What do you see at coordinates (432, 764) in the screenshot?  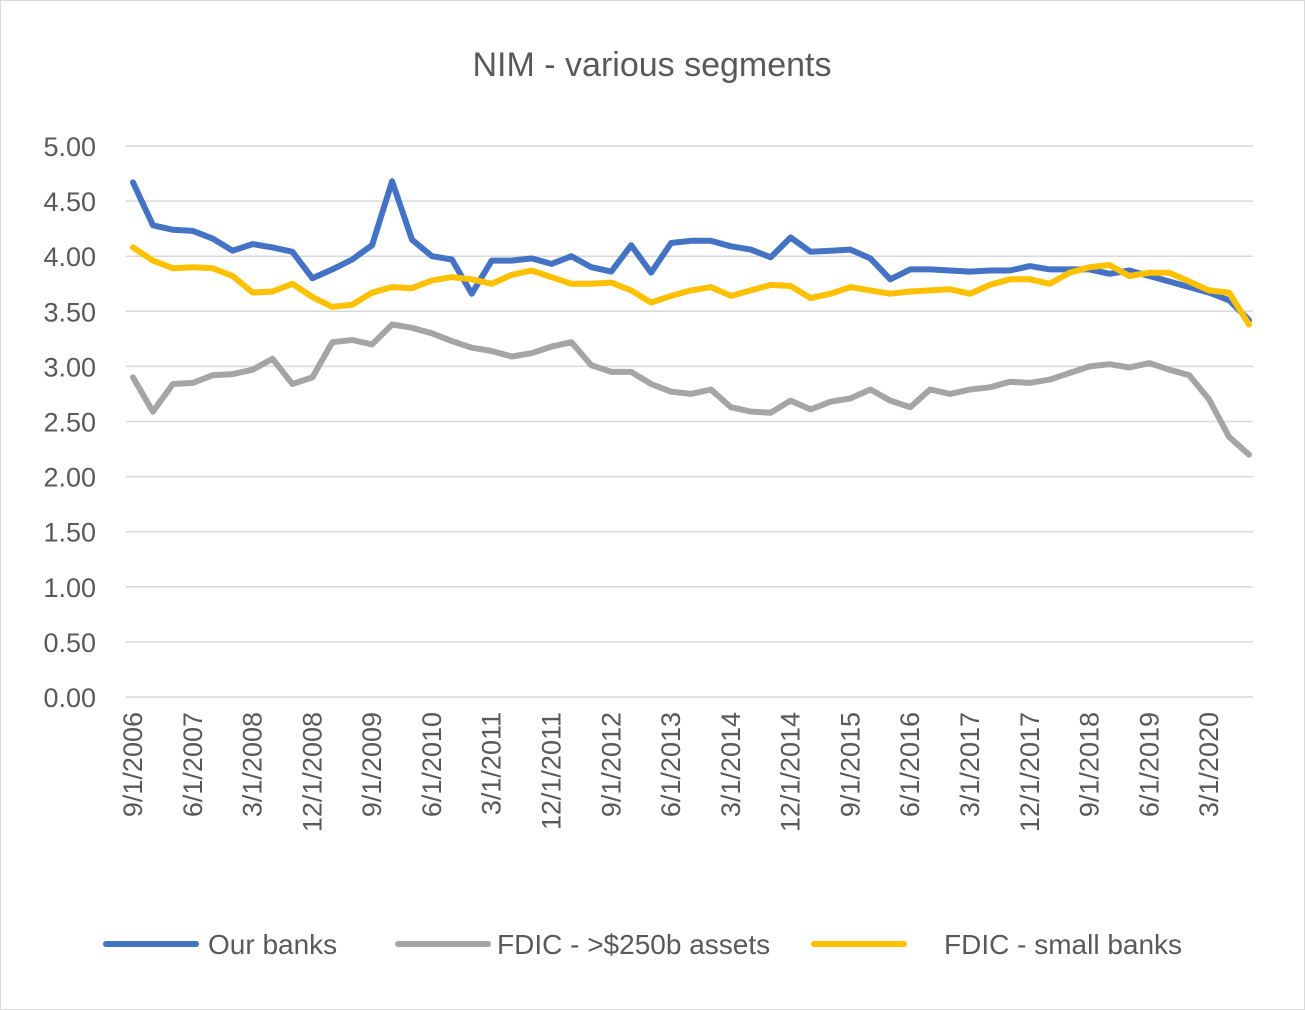 I see `x-tick-label: 6/1/2010` at bounding box center [432, 764].